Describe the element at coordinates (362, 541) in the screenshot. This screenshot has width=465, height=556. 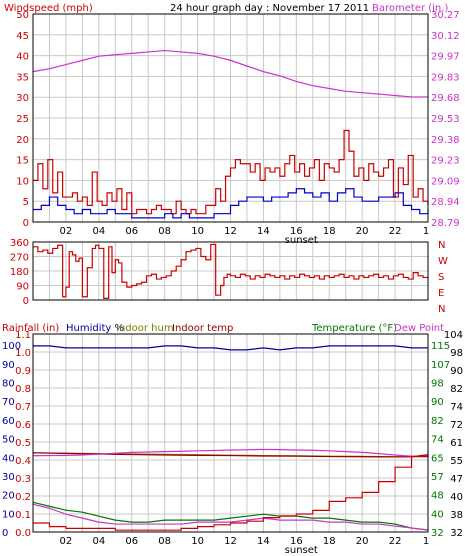
I see `p3-x-tick-20: 20` at that location.